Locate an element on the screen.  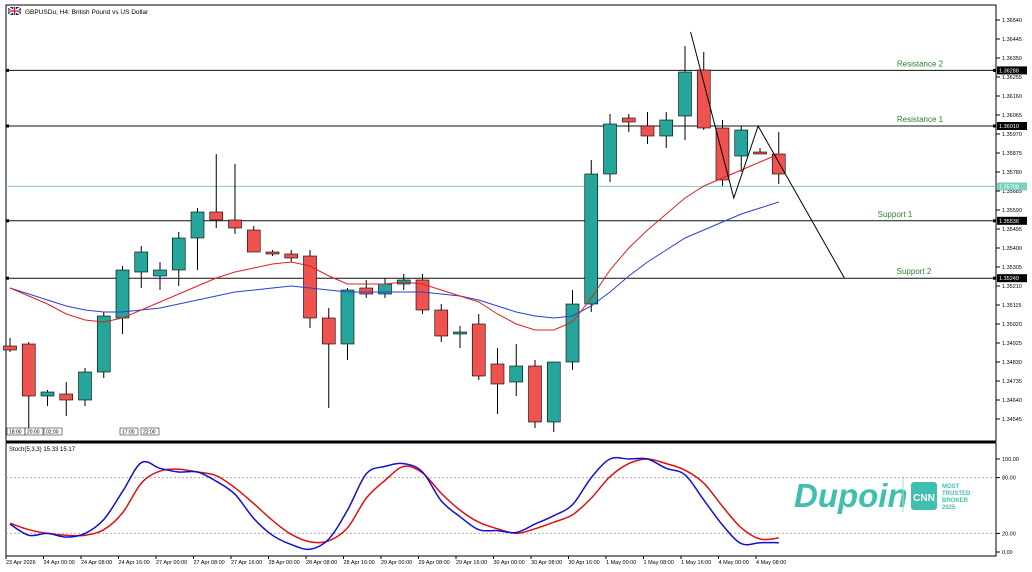
price-tick-label: 1.35590 is located at coordinates (1012, 211).